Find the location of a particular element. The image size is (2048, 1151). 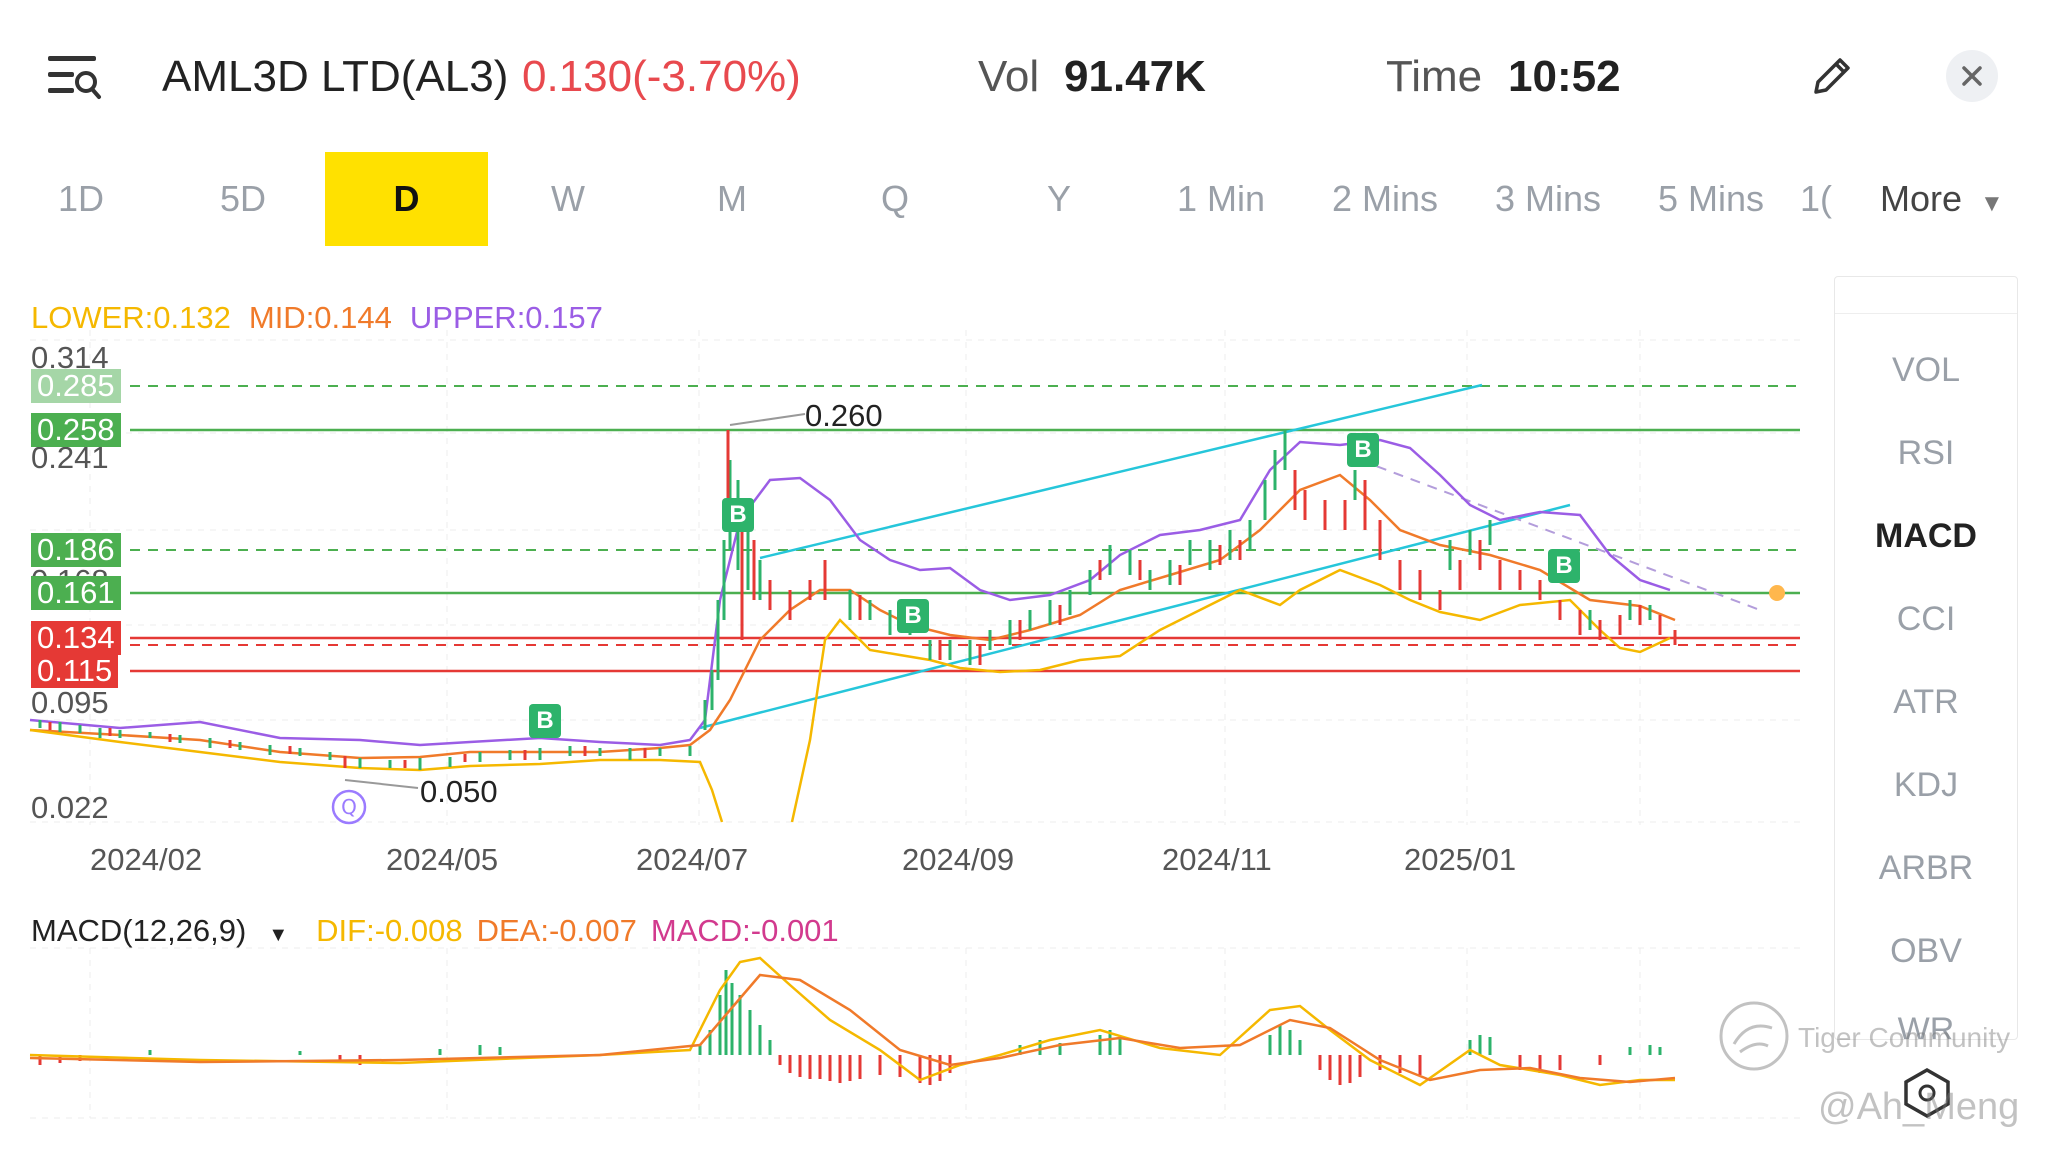

tab-yearly: Y is located at coordinates (1058, 198).